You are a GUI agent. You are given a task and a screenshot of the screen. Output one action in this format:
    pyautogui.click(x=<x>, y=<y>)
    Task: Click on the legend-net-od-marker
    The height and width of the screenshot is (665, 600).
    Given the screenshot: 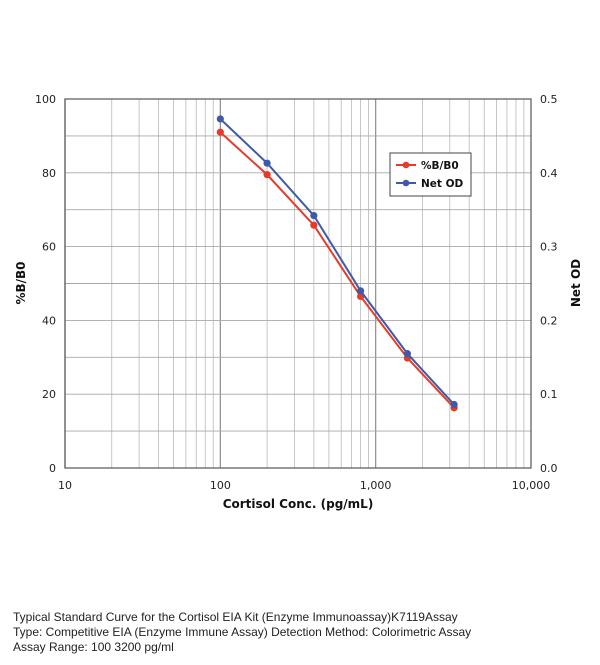 What is the action you would take?
    pyautogui.click(x=406, y=183)
    